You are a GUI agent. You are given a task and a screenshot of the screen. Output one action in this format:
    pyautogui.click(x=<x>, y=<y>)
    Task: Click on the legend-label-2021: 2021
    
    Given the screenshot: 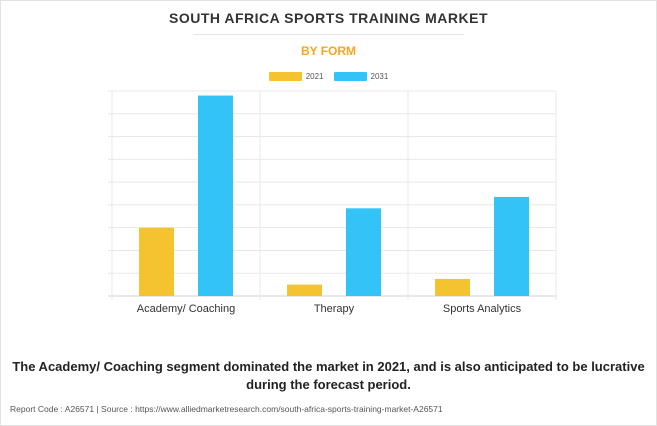 What is the action you would take?
    pyautogui.click(x=314, y=76)
    